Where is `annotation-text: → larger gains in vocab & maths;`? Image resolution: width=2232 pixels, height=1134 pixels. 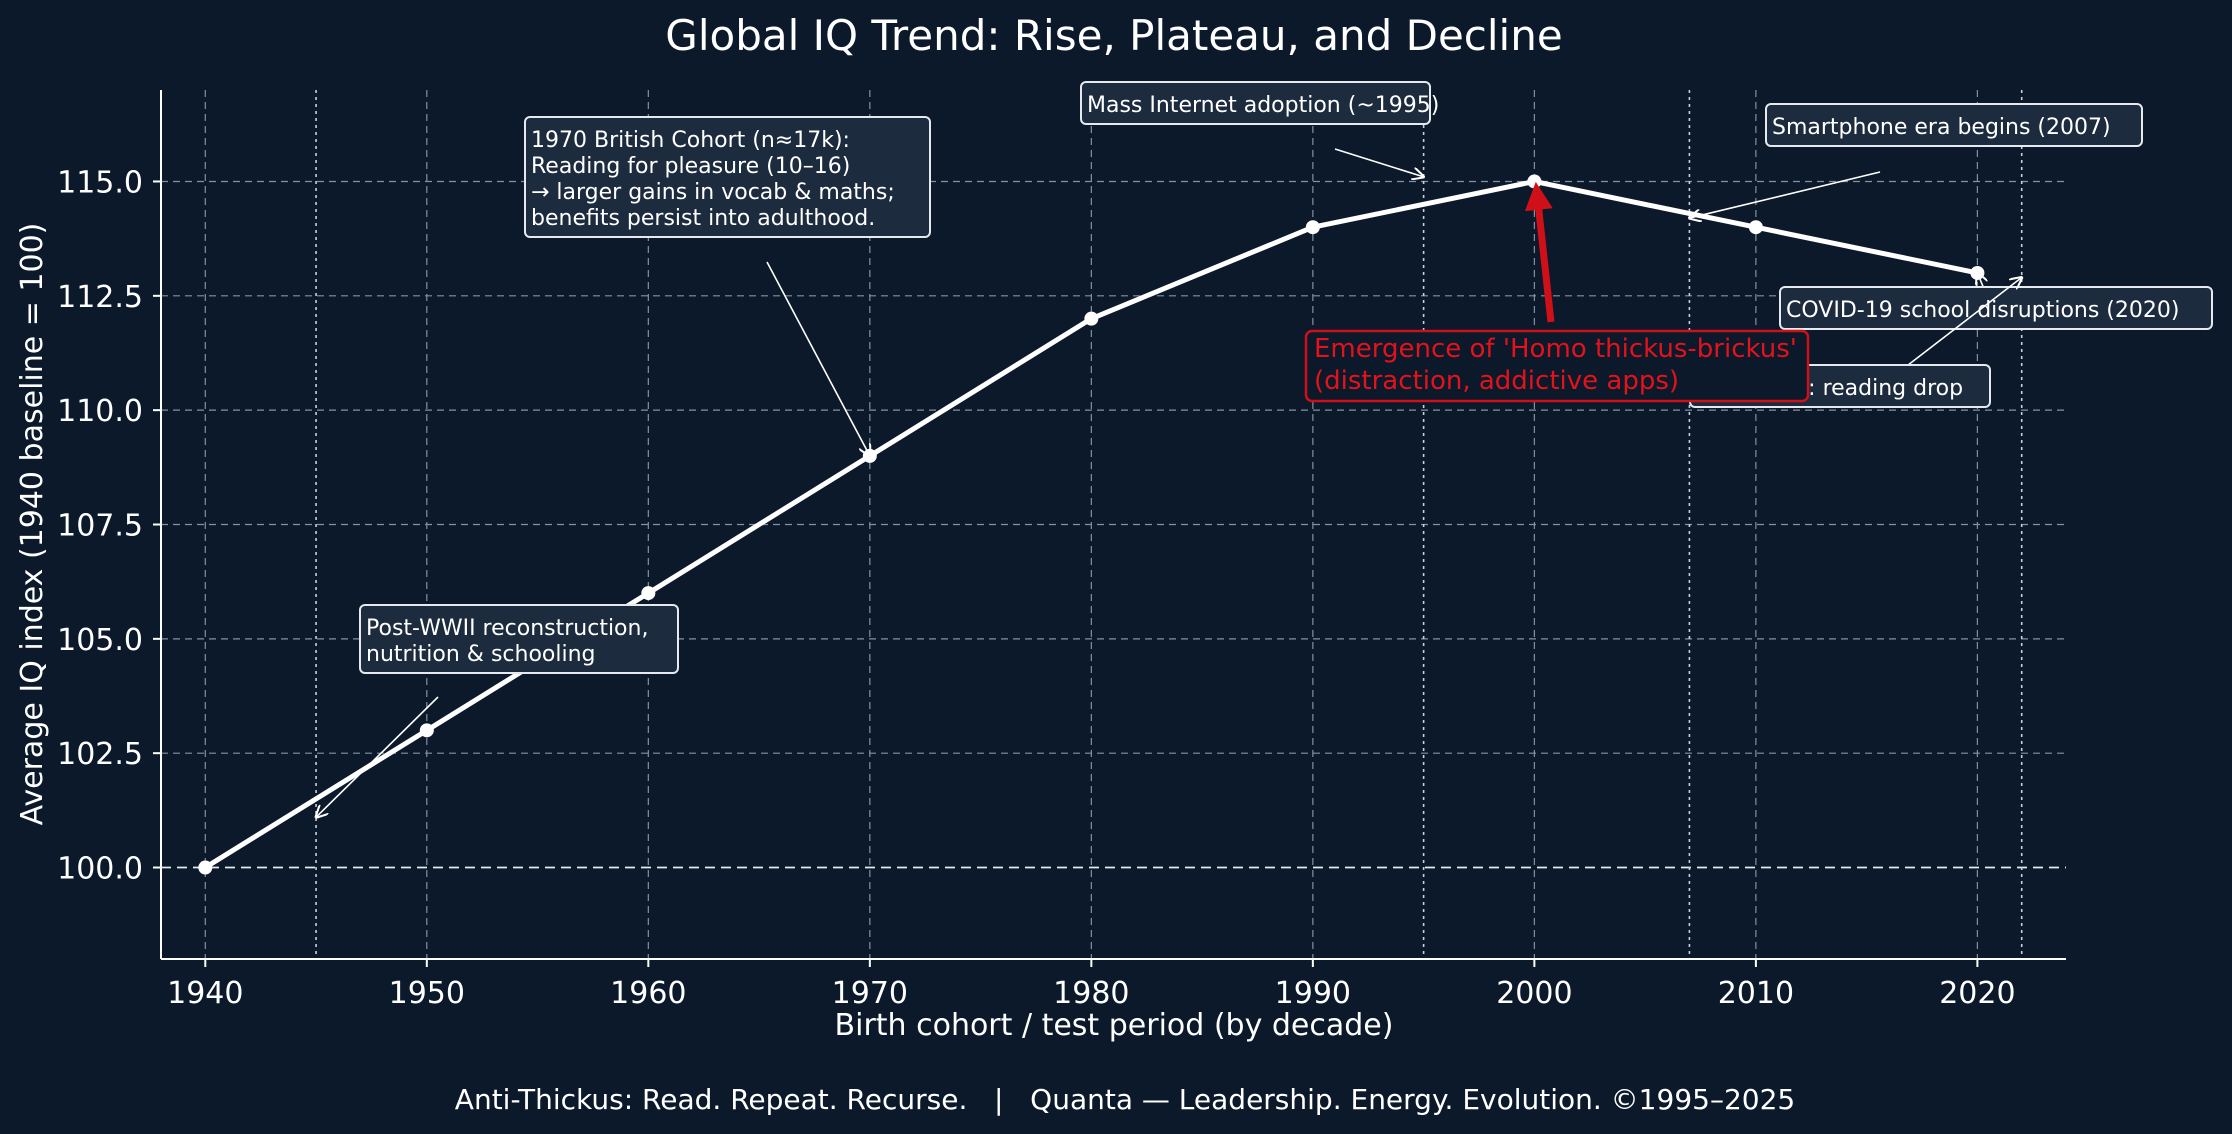 annotation-text: → larger gains in vocab & maths; is located at coordinates (713, 192).